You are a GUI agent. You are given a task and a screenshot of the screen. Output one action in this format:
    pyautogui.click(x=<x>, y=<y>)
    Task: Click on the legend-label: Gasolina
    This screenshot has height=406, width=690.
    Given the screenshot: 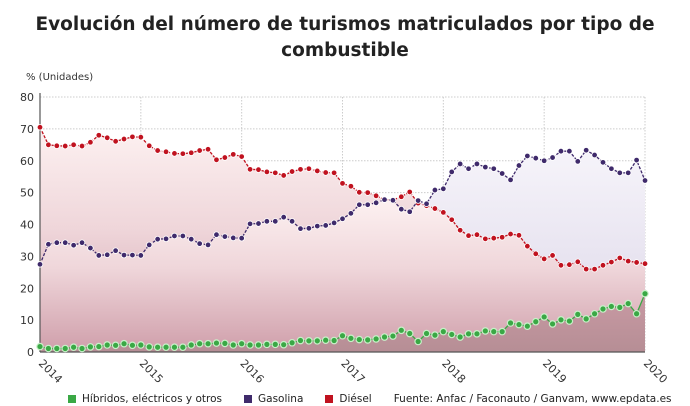 What is the action you would take?
    pyautogui.click(x=281, y=399)
    